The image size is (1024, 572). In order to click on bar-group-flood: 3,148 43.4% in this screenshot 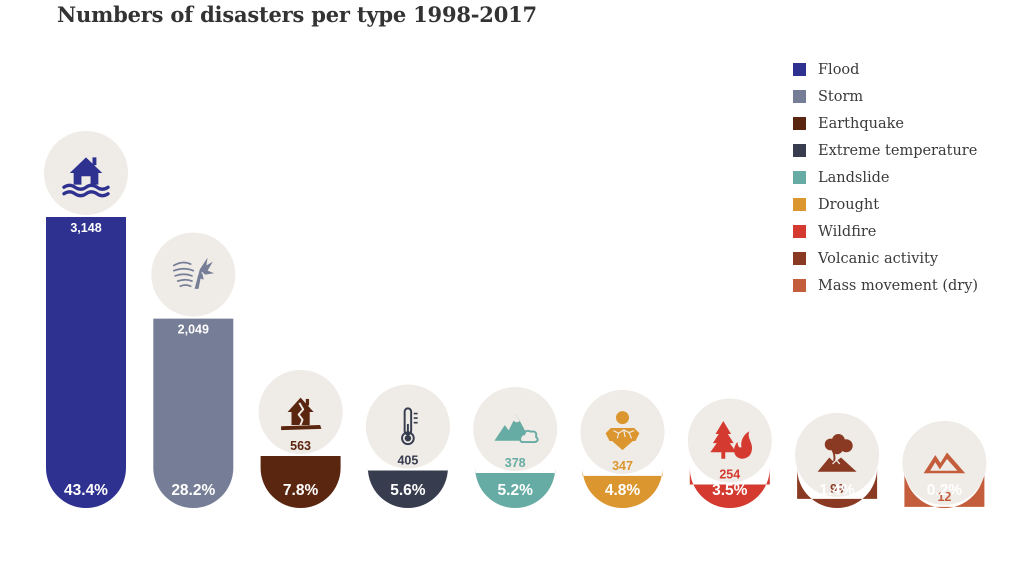, I will do `click(86, 319)`.